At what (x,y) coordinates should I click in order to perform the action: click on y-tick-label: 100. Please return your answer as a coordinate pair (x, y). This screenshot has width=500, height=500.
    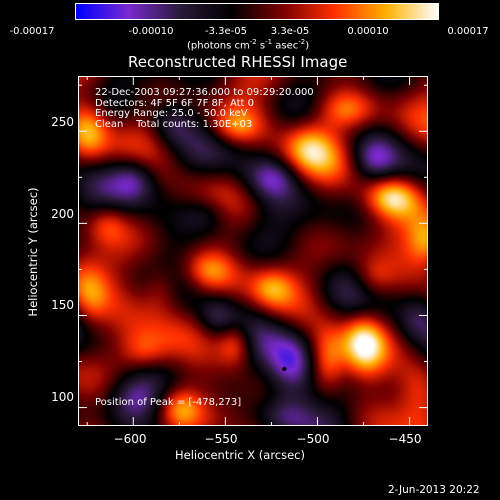
    Looking at the image, I should click on (62, 397).